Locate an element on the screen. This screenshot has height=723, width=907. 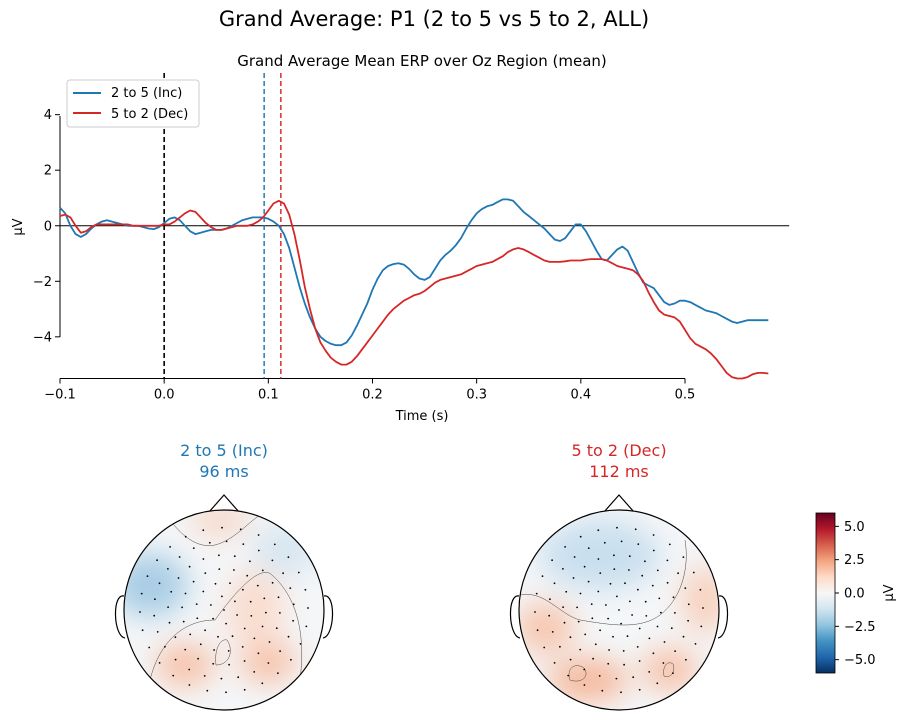
y-tick-label: 2 is located at coordinates (48, 171).